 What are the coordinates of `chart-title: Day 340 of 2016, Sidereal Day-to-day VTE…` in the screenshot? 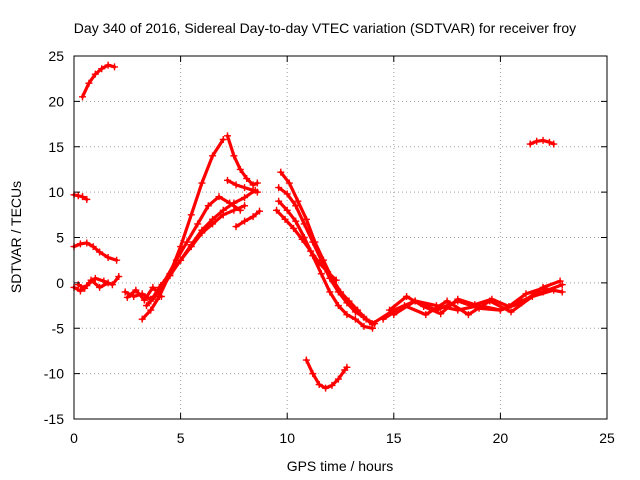 It's located at (325, 28).